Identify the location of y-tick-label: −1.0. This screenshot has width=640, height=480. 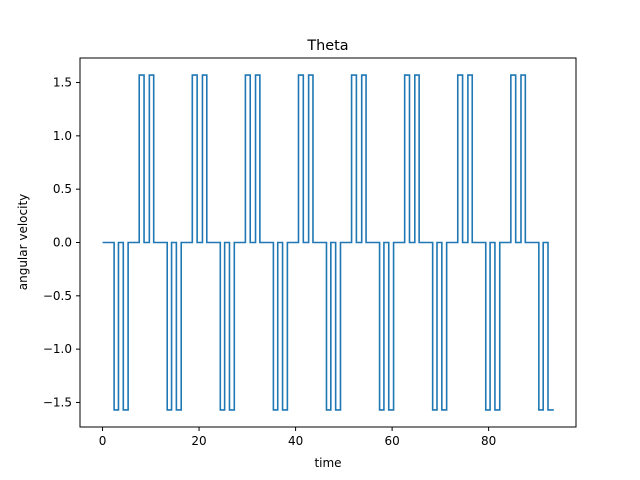
(57, 349).